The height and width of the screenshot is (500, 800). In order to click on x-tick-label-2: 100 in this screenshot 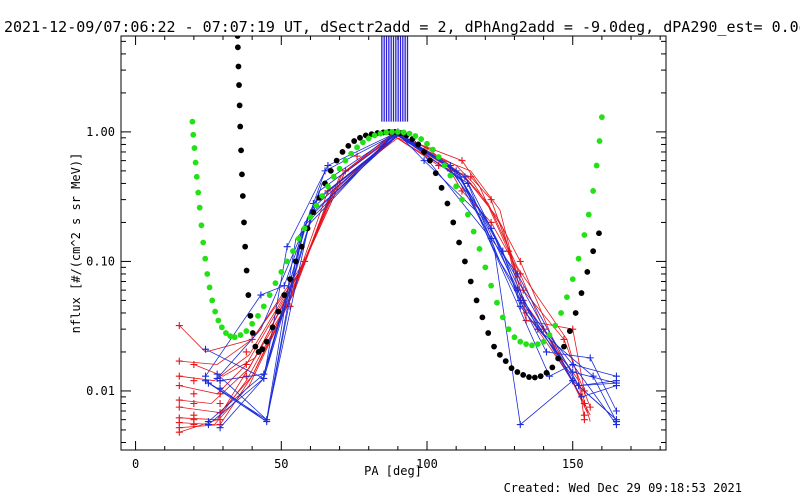, I will do `click(427, 464)`.